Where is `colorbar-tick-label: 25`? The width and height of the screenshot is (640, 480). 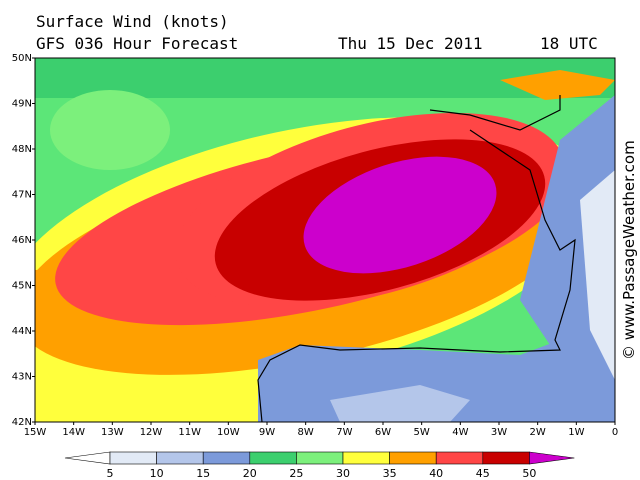 colorbar-tick-label: 25 is located at coordinates (296, 473).